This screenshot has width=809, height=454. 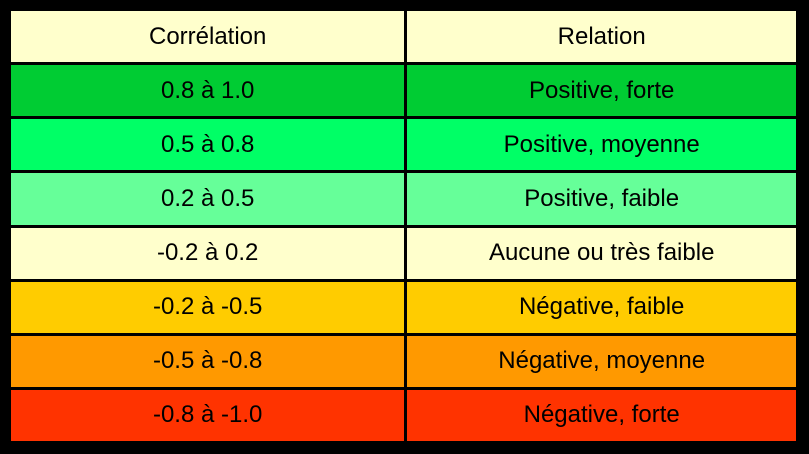 What do you see at coordinates (601, 145) in the screenshot?
I see `relation-cell: Positive, moyenne` at bounding box center [601, 145].